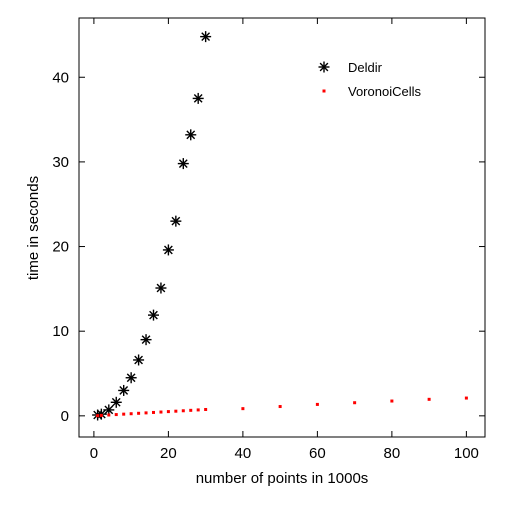 The width and height of the screenshot is (512, 512). Describe the element at coordinates (369, 79) in the screenshot. I see `legend: Deldir VoronoiCells` at that location.